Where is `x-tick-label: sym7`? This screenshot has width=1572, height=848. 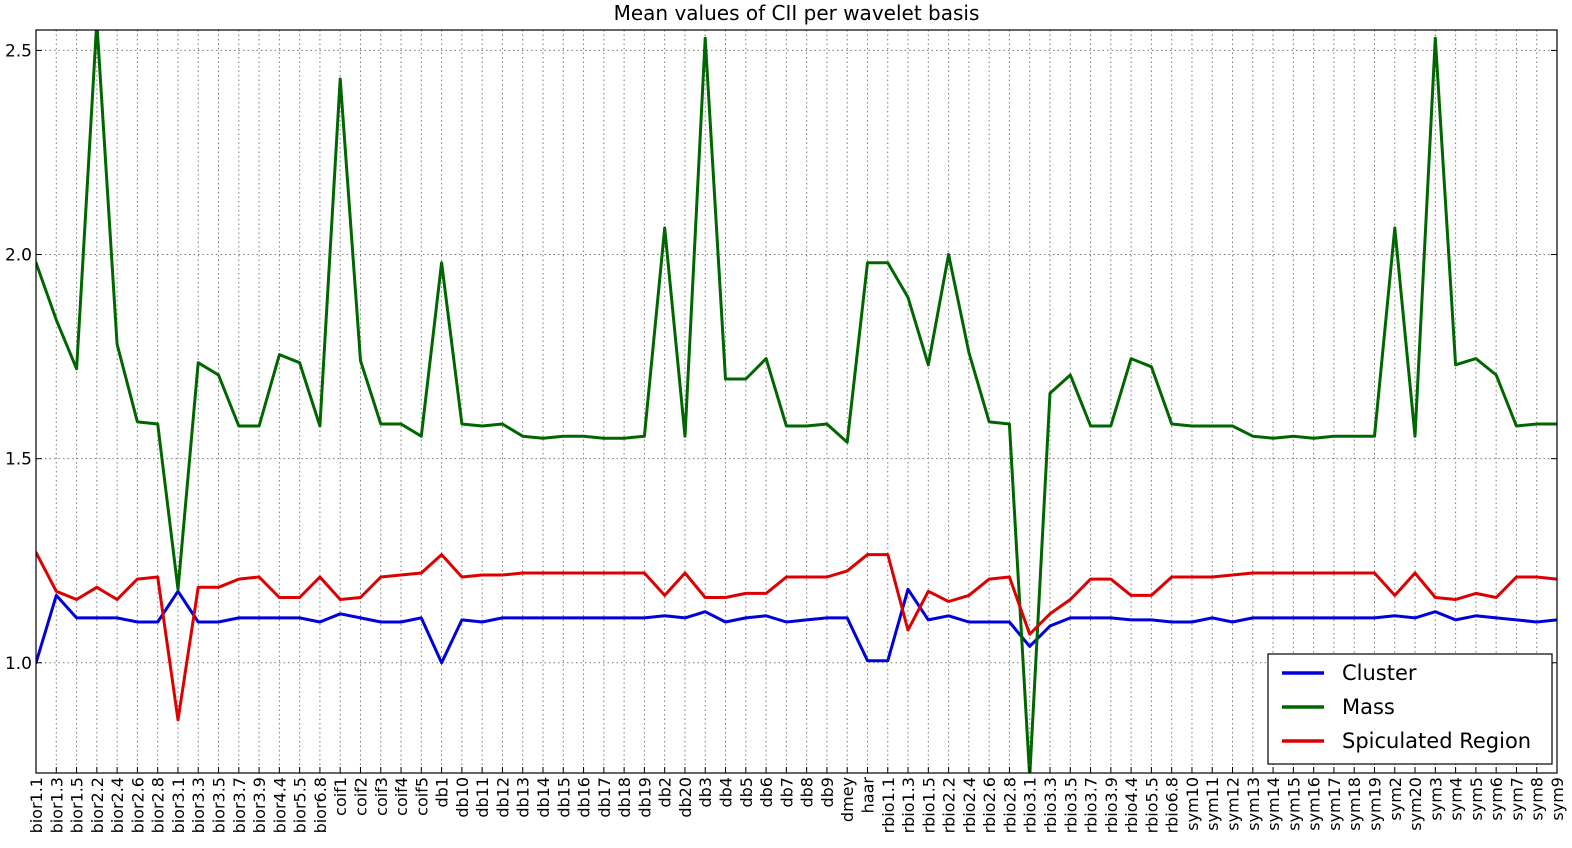 x-tick-label: sym7 is located at coordinates (1516, 799).